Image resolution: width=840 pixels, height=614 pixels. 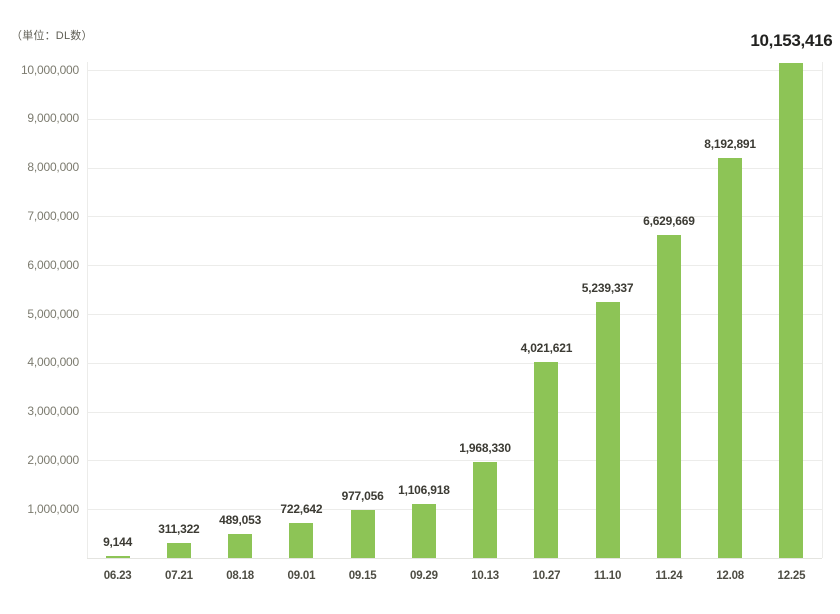 What do you see at coordinates (53, 215) in the screenshot?
I see `y-tick-label: 7,000,000` at bounding box center [53, 215].